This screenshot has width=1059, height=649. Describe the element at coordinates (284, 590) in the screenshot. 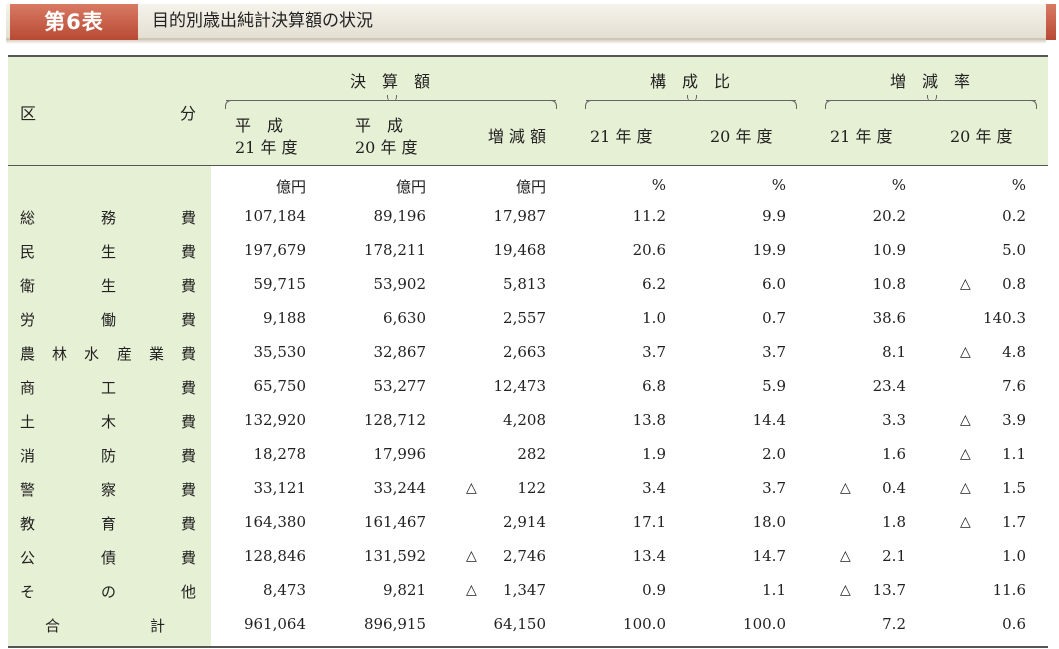

I see `table-cell: 8,473` at that location.